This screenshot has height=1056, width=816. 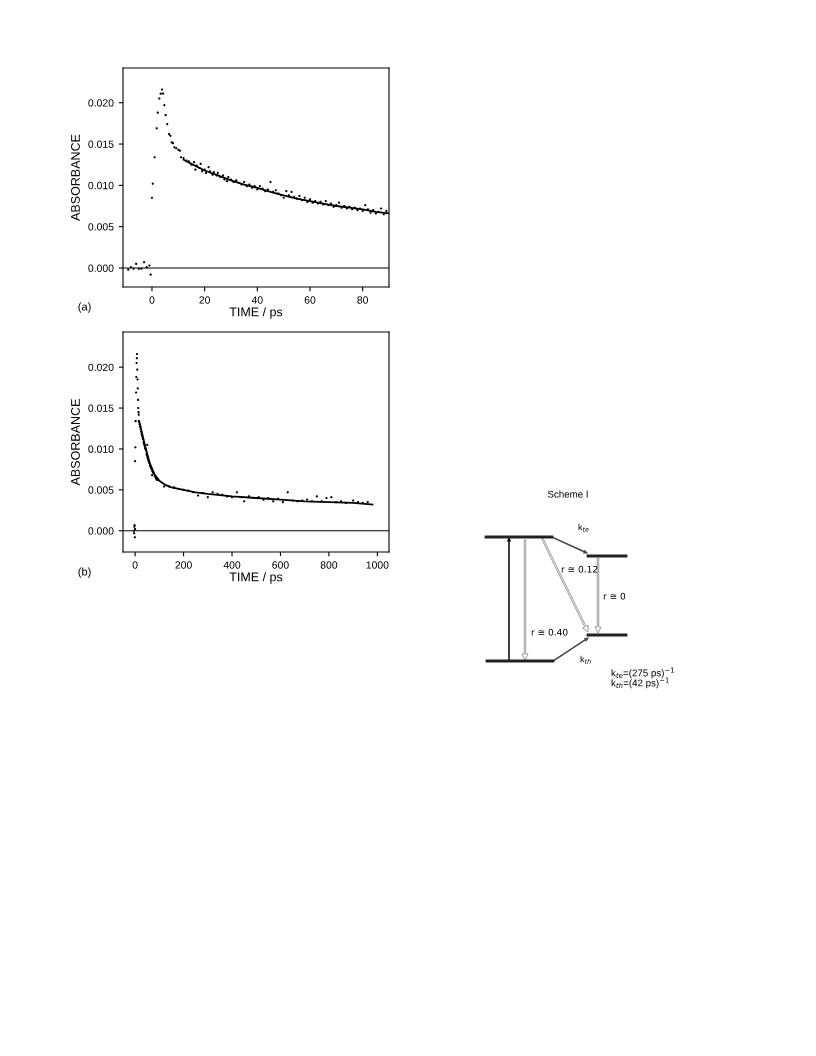 I want to click on x-tick-label: 400, so click(x=232, y=565).